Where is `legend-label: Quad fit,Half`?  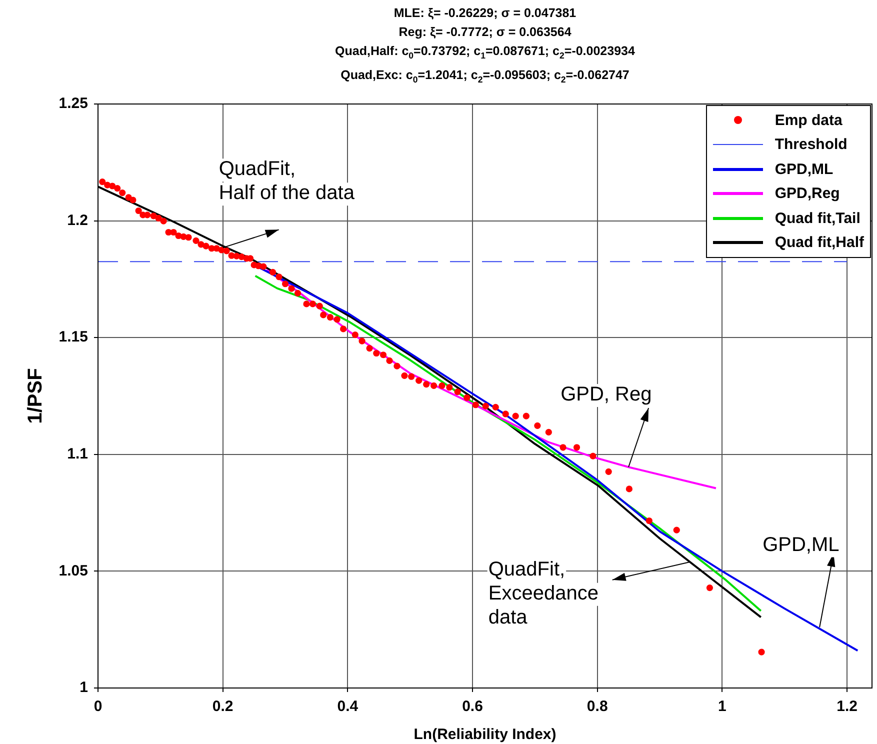
legend-label: Quad fit,Half is located at coordinates (819, 243).